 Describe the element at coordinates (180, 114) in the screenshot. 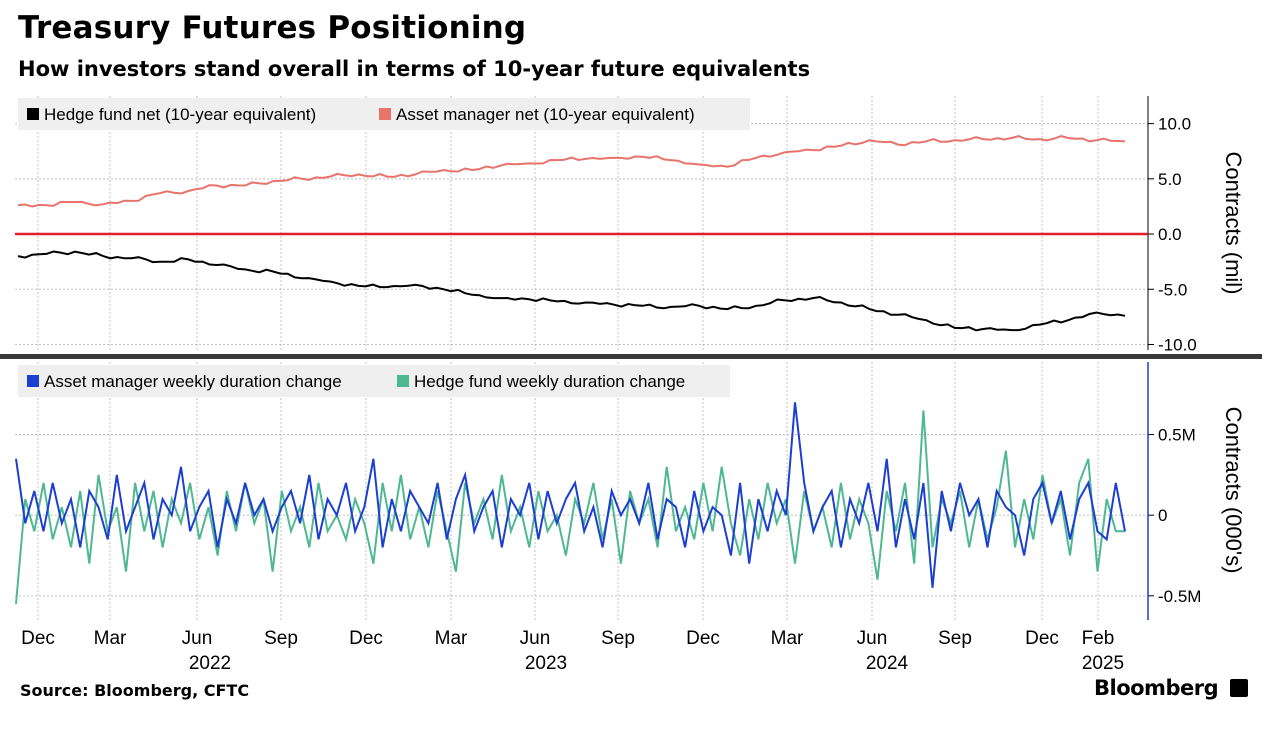

I see `legend-label: Hedge fund net (10-year equivalent)` at that location.